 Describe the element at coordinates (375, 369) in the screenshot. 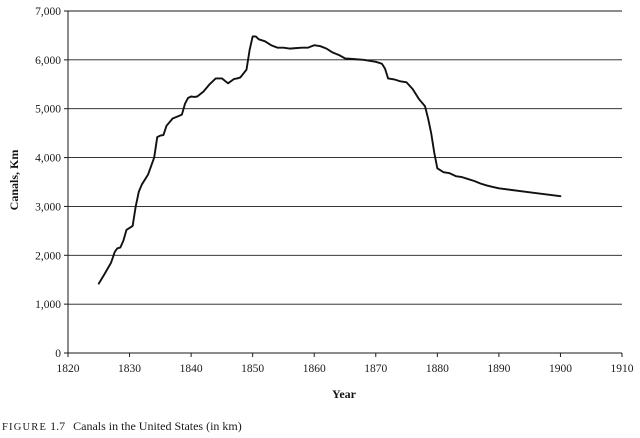

I see `x-tick-label: 1870` at that location.